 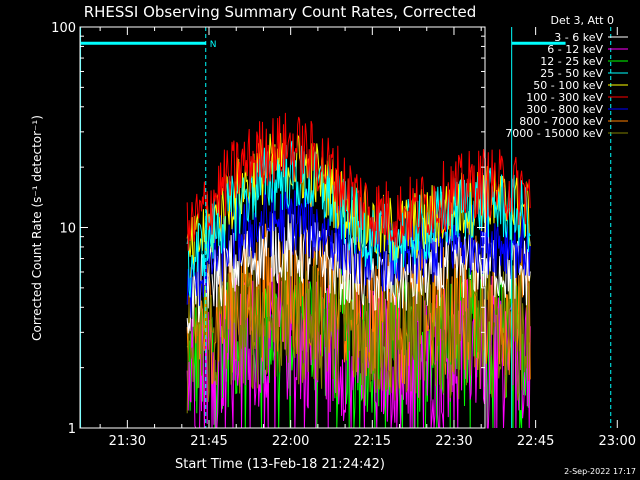 What do you see at coordinates (578, 37) in the screenshot?
I see `legend-label: 3 - 6 keV` at bounding box center [578, 37].